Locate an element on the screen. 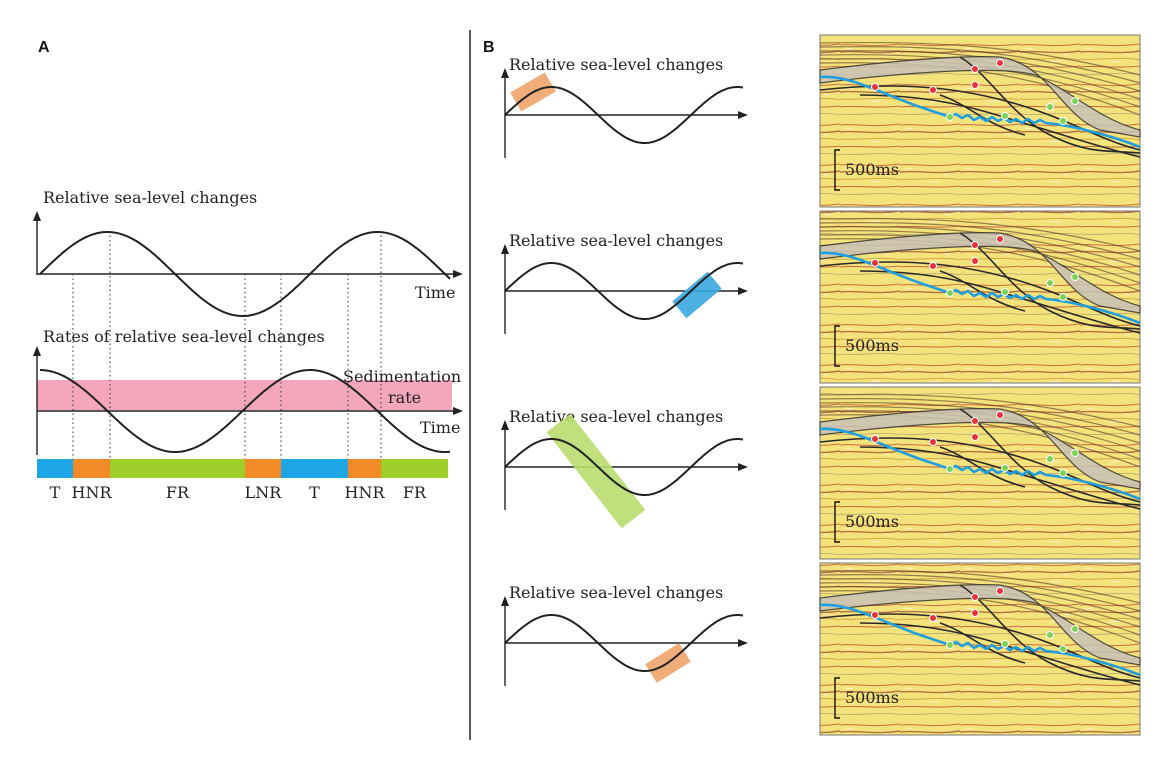 This screenshot has width=1171, height=770. top-caption: Relative sea-level changes is located at coordinates (150, 197).